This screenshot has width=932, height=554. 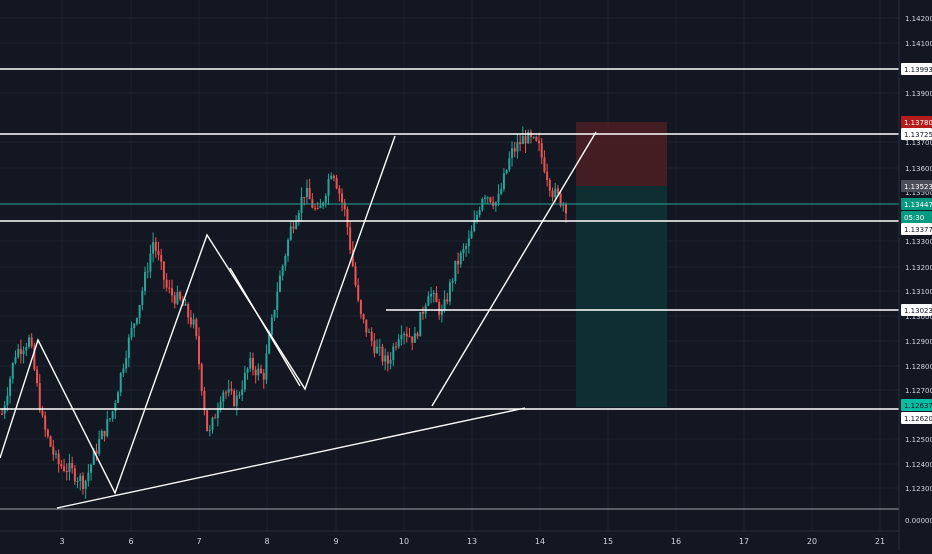 What do you see at coordinates (916, 69) in the screenshot?
I see `price-label-badge: 1.13993` at bounding box center [916, 69].